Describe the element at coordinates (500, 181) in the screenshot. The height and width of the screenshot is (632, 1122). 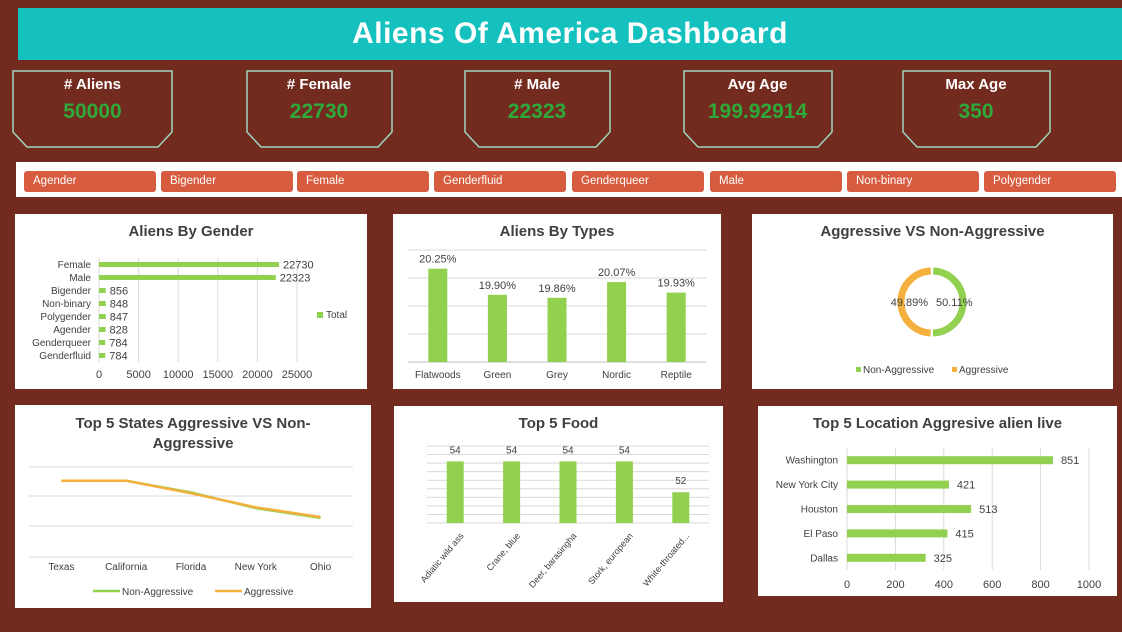
I see `slicer-item-genderfluid: Genderfluid` at that location.